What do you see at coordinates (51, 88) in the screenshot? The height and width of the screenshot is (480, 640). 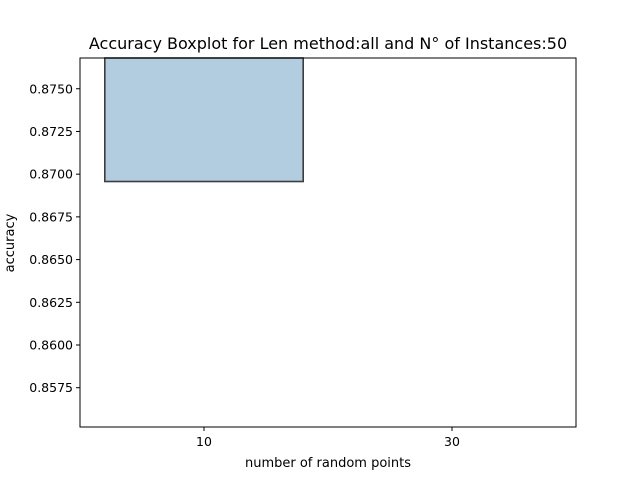 I see `y-tick-label: 0.8750` at bounding box center [51, 88].